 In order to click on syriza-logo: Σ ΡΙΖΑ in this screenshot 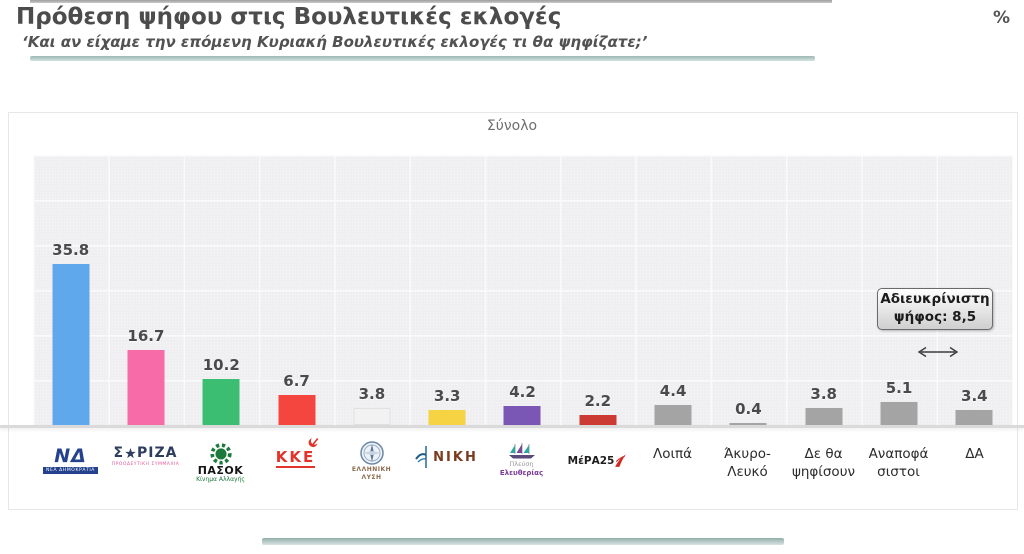, I will do `click(145, 449)`.